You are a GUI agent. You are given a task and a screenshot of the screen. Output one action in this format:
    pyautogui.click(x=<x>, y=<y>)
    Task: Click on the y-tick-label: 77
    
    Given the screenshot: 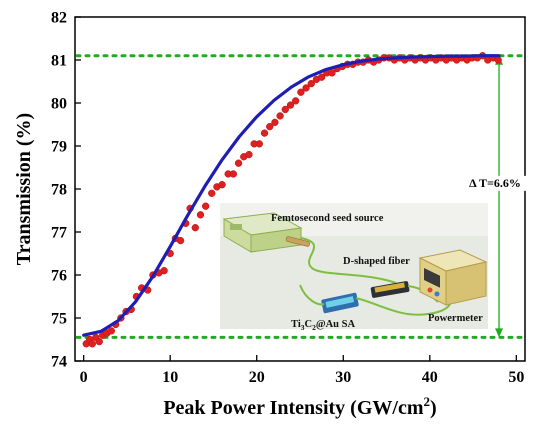 What is the action you would take?
    pyautogui.click(x=59, y=233)
    